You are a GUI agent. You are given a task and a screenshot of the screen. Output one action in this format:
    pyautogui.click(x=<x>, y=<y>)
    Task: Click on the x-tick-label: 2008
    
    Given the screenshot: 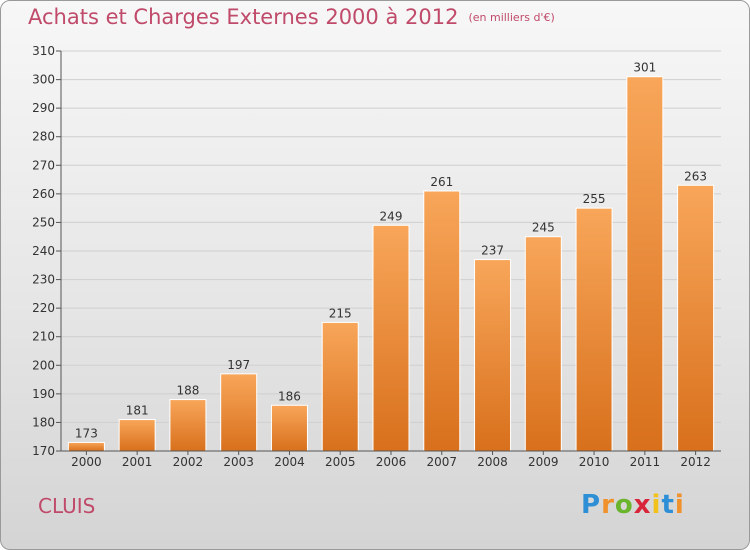 What is the action you would take?
    pyautogui.click(x=492, y=462)
    